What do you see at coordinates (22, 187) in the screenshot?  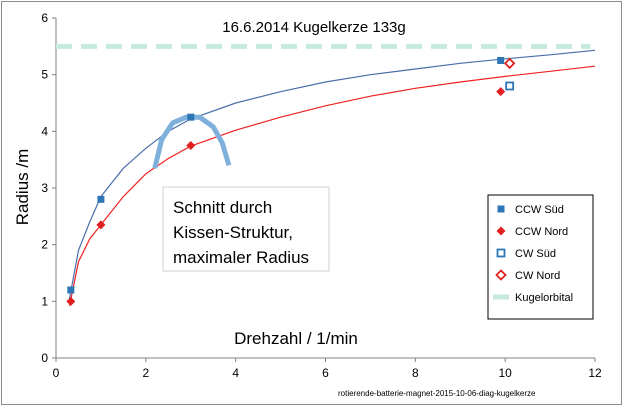 I see `y-axis-label: Radius /m` at bounding box center [22, 187].